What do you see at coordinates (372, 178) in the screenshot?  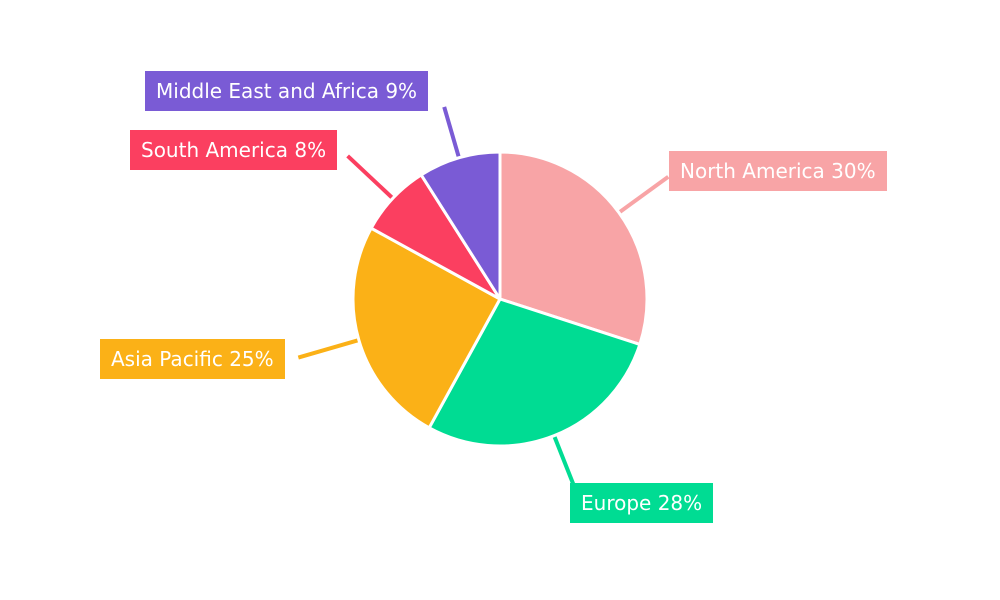 I see `leader-line-south-america` at bounding box center [372, 178].